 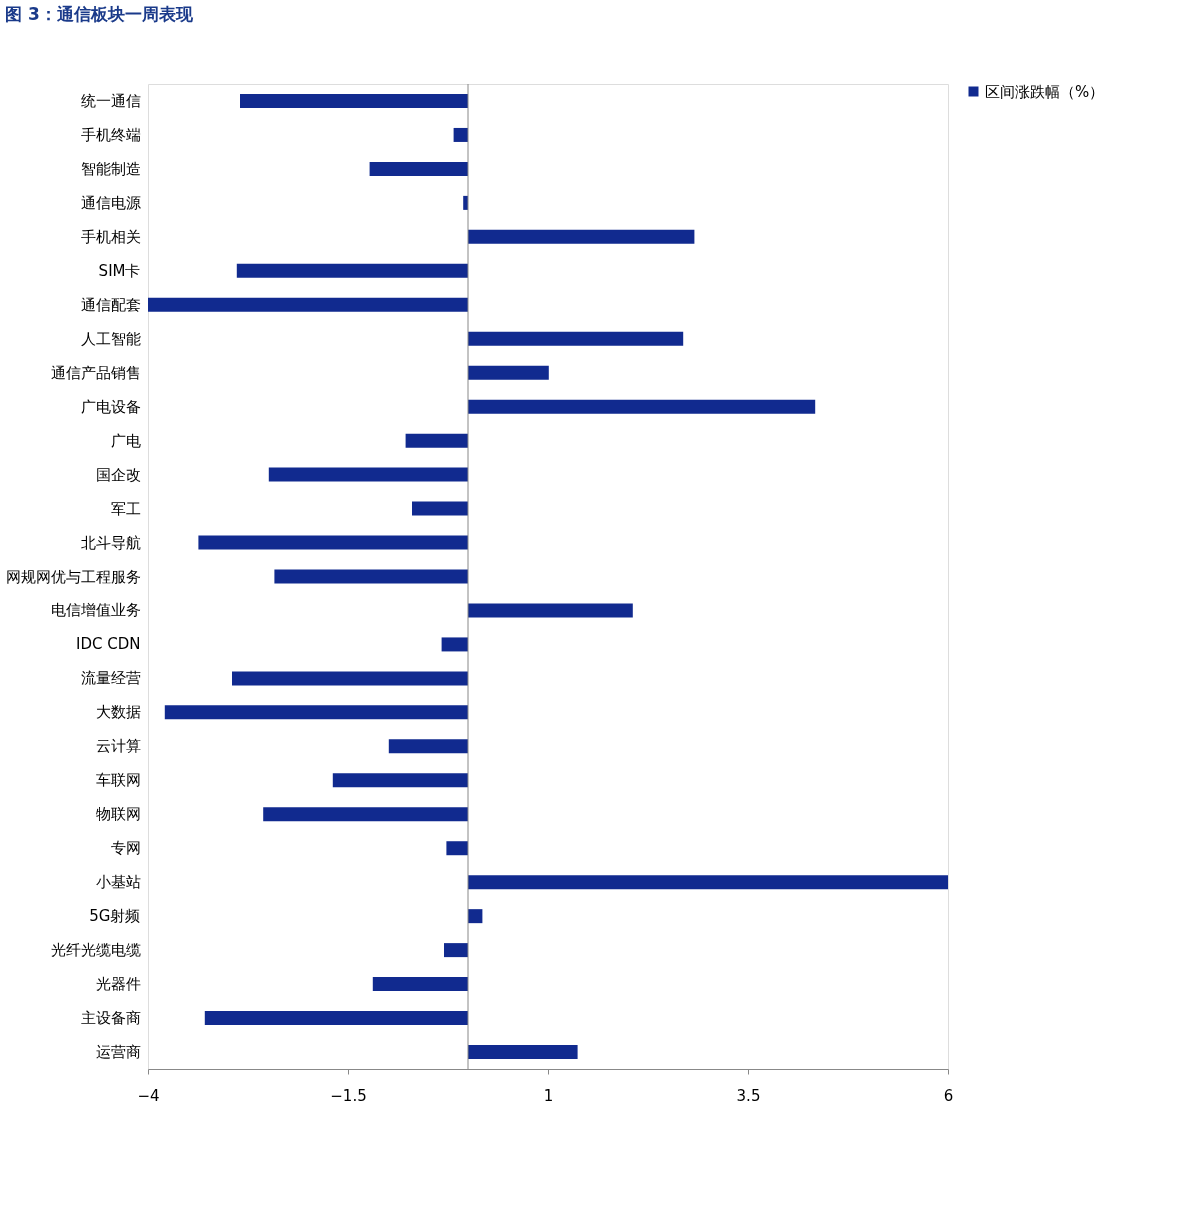 I want to click on y-tick-label: 智能制造, so click(x=110, y=168).